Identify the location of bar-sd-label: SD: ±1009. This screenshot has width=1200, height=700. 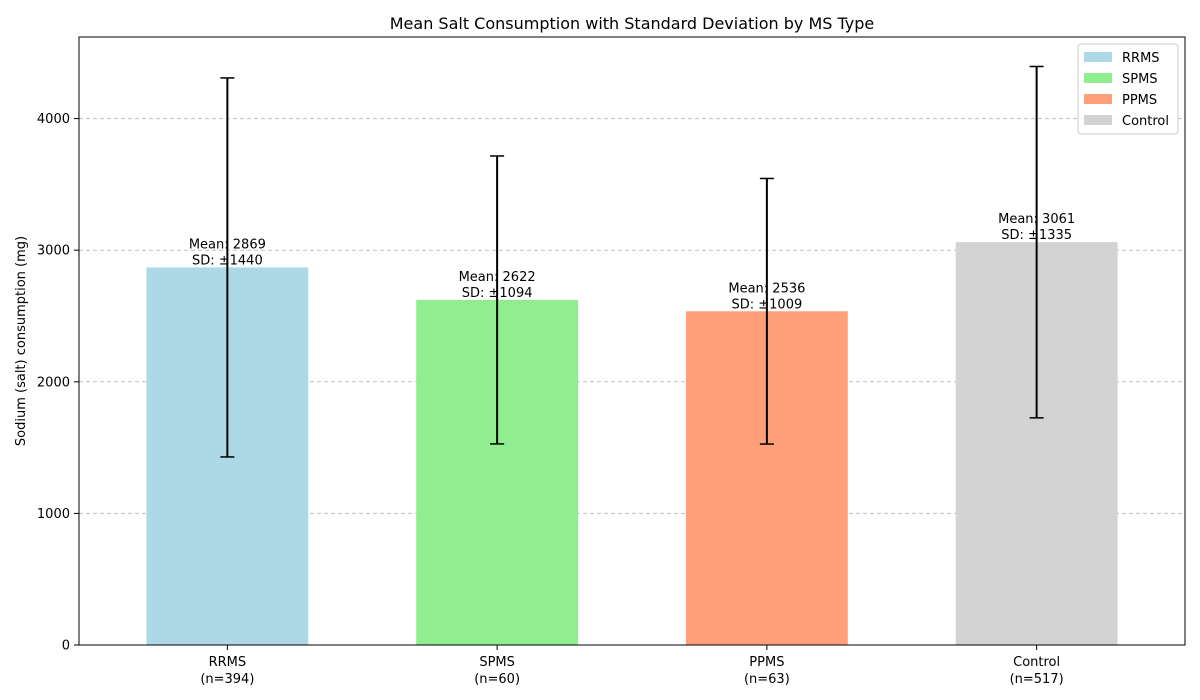
(766, 304).